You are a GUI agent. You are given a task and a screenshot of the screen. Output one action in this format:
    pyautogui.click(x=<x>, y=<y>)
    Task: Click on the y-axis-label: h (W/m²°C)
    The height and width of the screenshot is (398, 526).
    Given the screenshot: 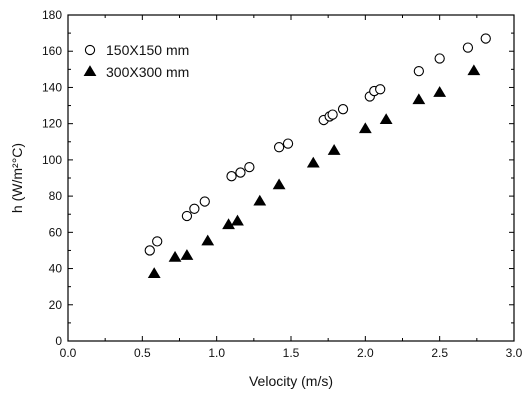 What is the action you would take?
    pyautogui.click(x=17, y=178)
    